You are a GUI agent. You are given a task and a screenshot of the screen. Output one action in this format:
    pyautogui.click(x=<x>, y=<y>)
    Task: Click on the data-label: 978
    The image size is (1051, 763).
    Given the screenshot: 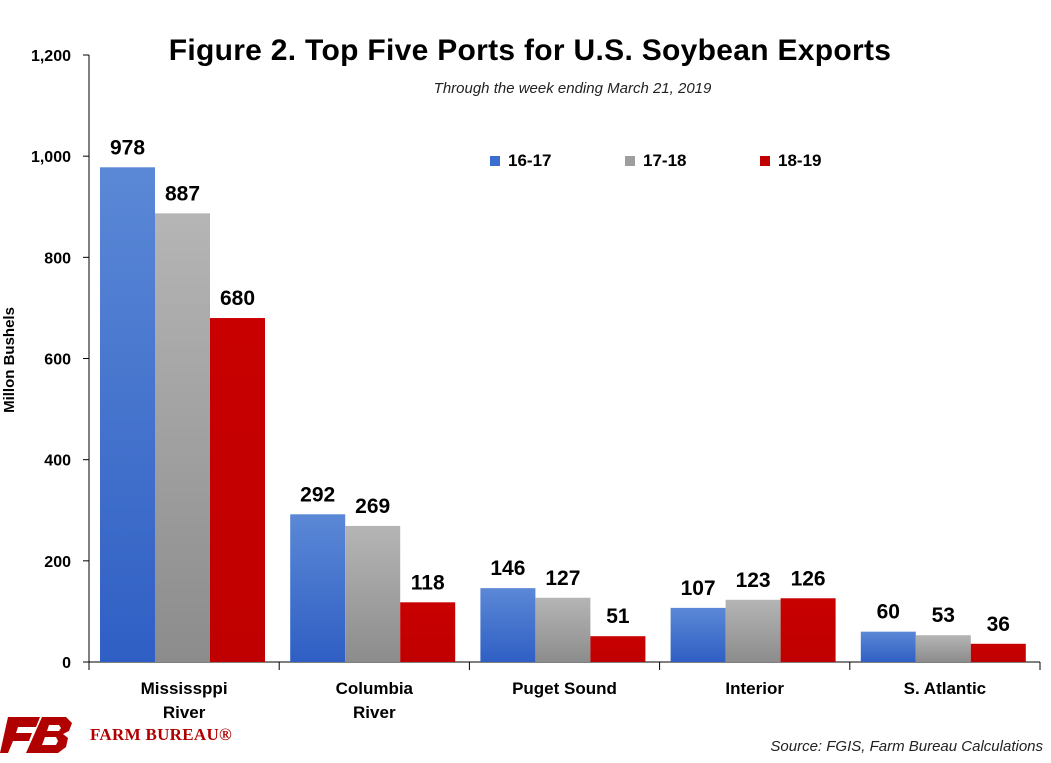 What is the action you would take?
    pyautogui.click(x=127, y=147)
    